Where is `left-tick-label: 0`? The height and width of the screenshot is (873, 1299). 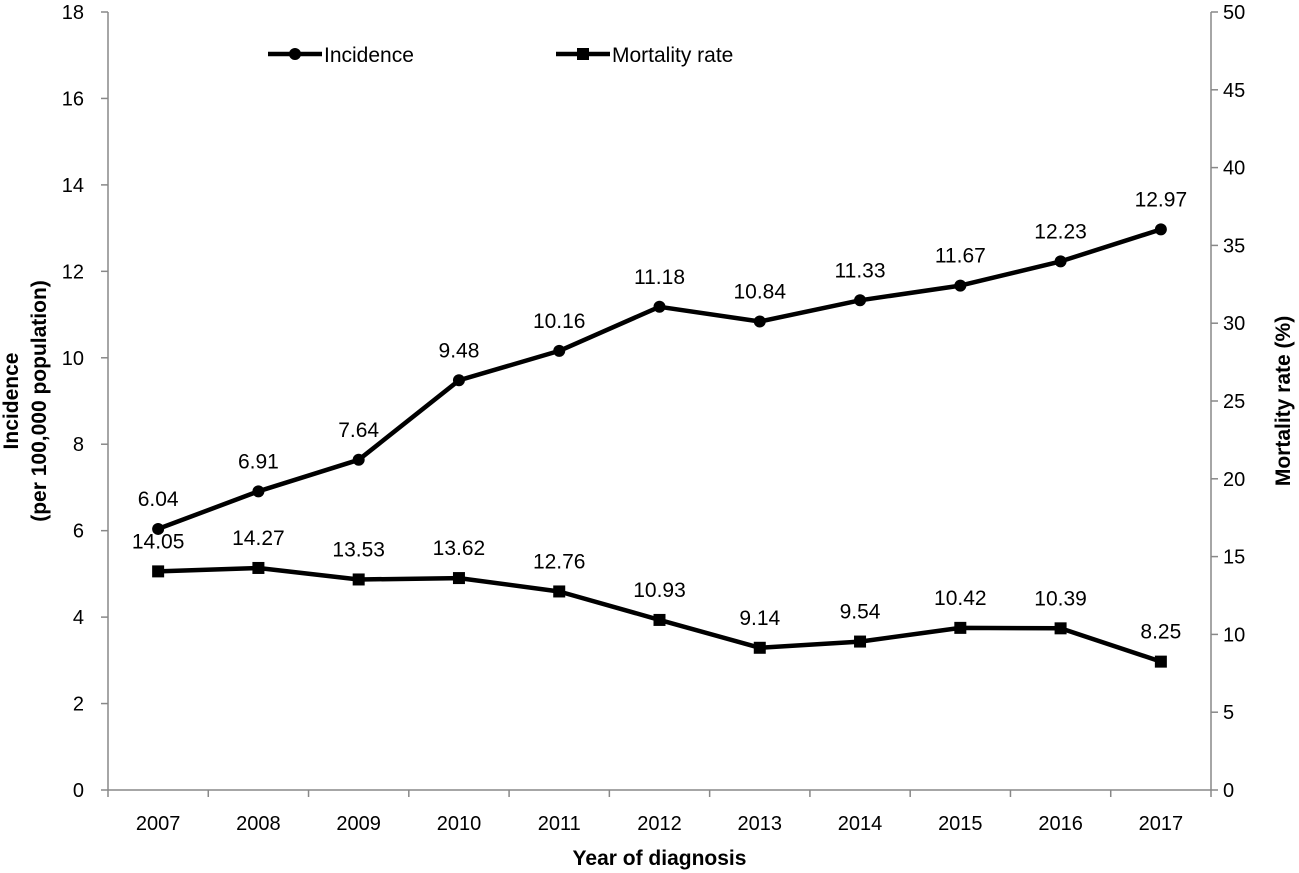 left-tick-label: 0 is located at coordinates (78, 791).